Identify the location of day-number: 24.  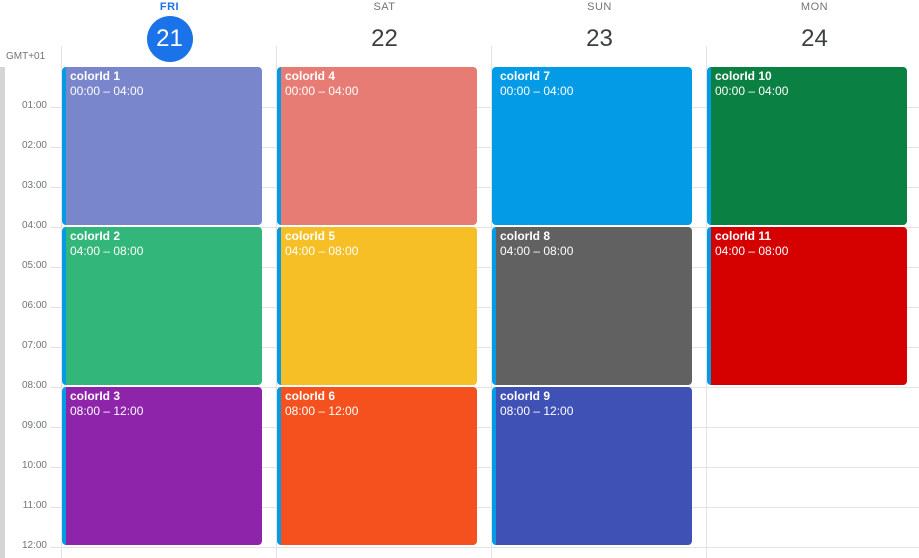
(814, 38).